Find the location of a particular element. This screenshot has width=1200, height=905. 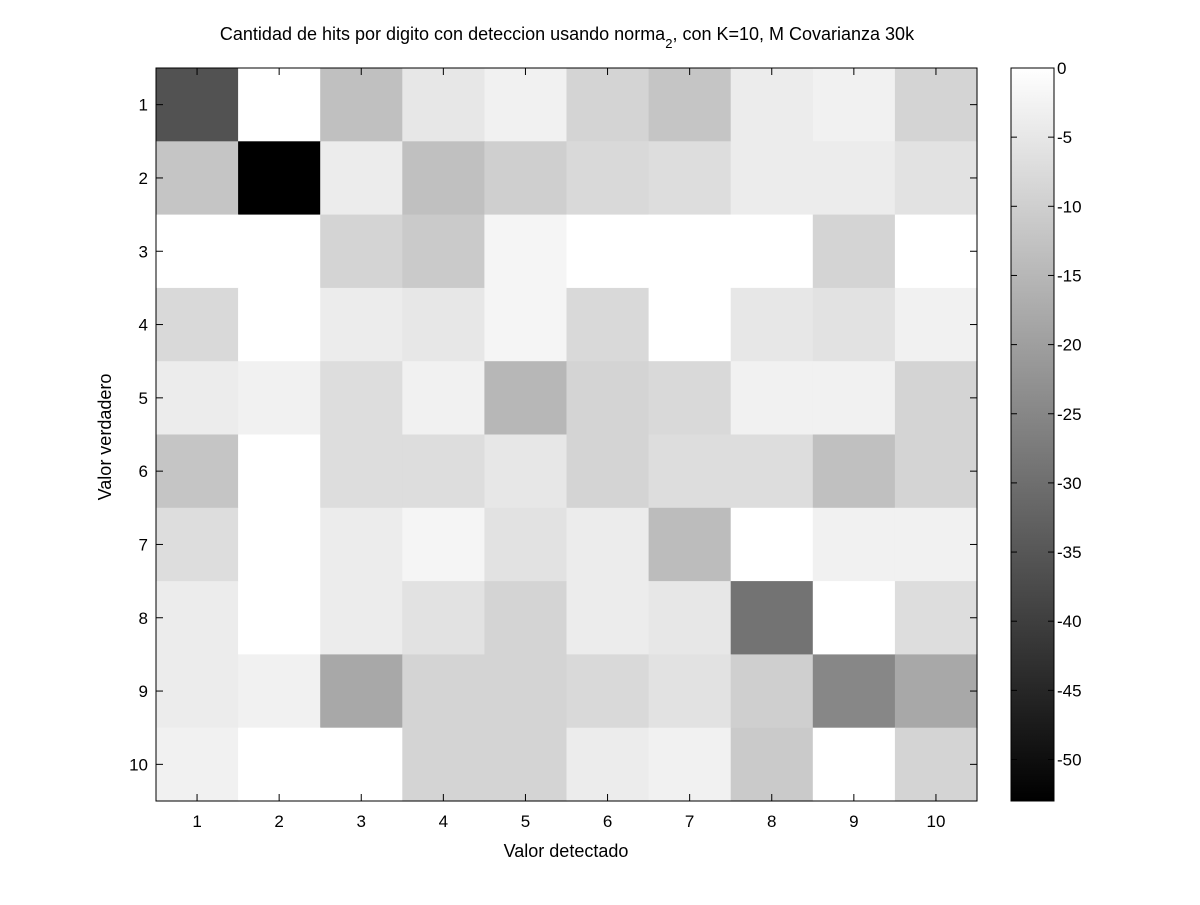

y-tick-label: 2 is located at coordinates (143, 178).